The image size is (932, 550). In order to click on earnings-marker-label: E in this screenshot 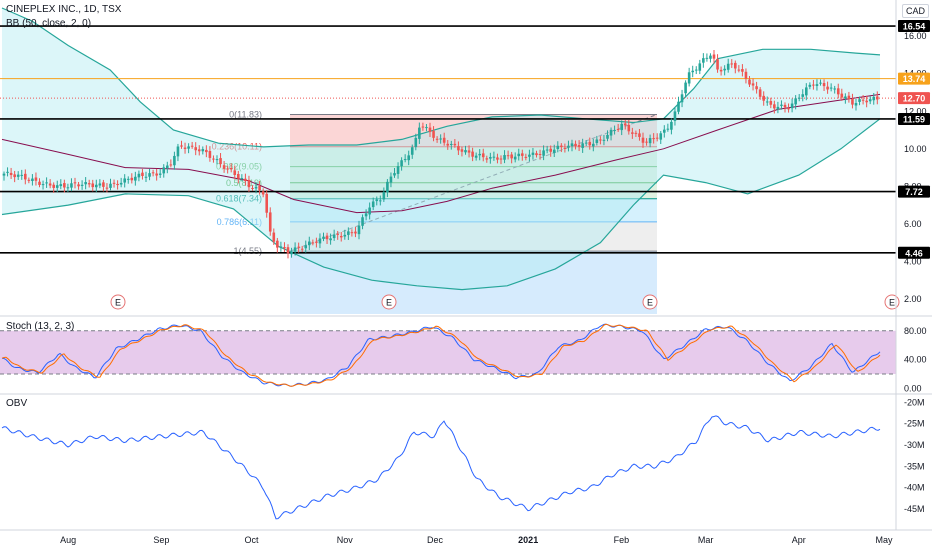, I will do `click(118, 303)`.